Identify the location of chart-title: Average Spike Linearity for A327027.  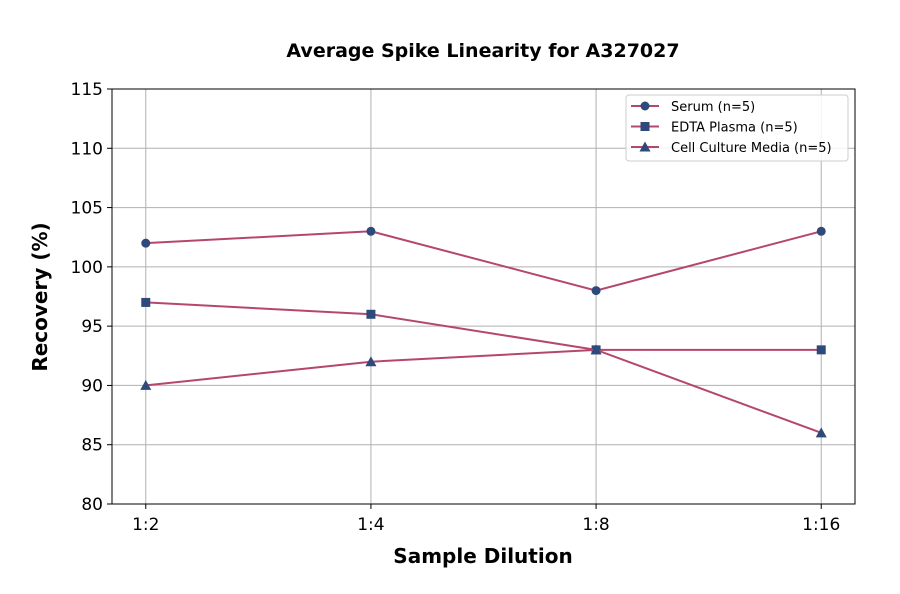
(482, 51).